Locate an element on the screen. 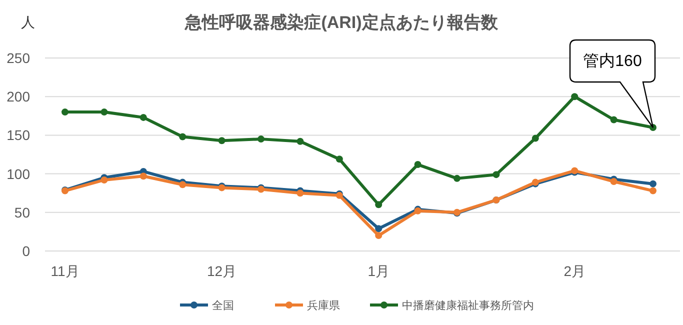  x-tick-label: 1月 is located at coordinates (379, 271).